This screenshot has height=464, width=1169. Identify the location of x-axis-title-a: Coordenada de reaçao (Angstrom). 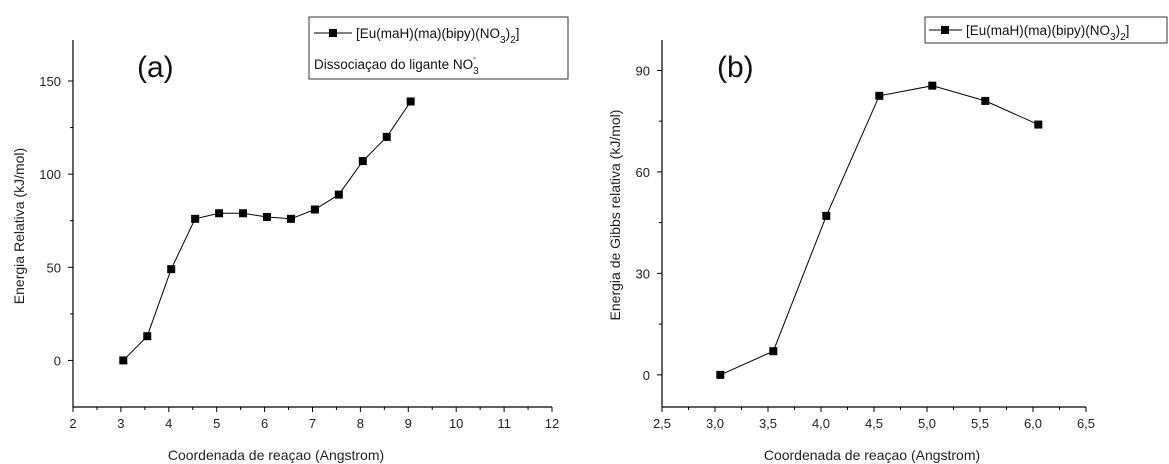
(276, 455).